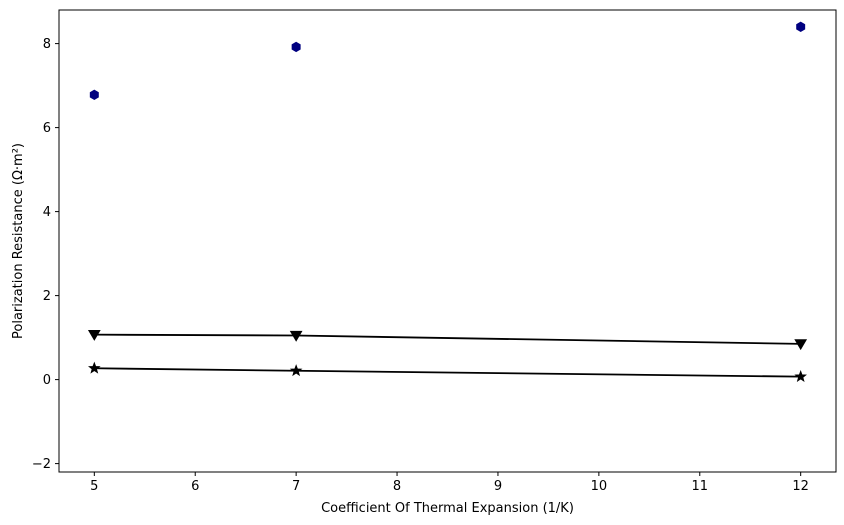  Describe the element at coordinates (94, 486) in the screenshot. I see `x-tick-label: 5` at that location.